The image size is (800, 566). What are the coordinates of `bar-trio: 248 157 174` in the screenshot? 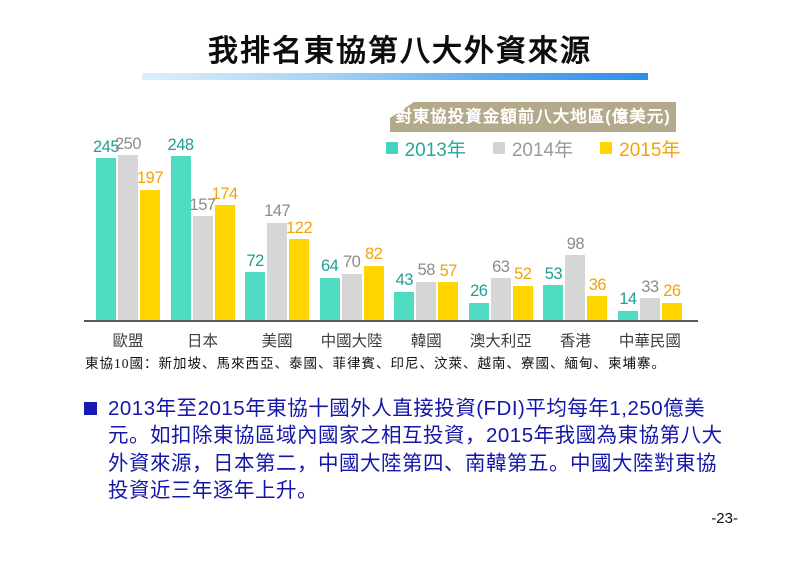 It's located at (203, 228).